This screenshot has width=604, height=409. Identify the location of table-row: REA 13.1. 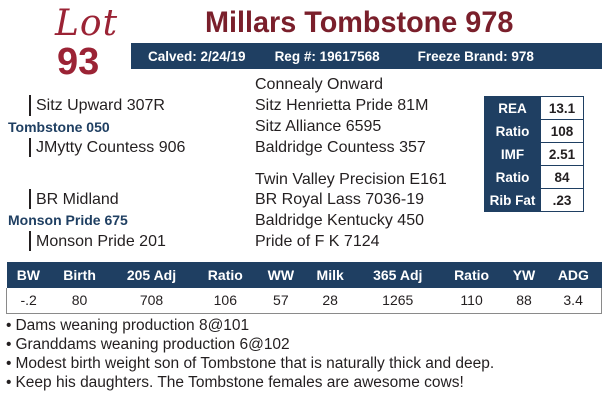
(534, 108).